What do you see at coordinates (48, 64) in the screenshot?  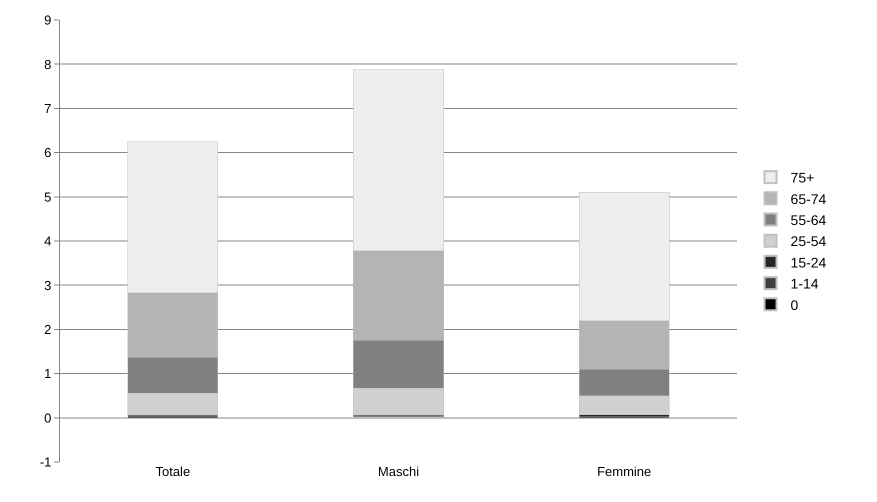 I see `y-tick-label: 8` at bounding box center [48, 64].